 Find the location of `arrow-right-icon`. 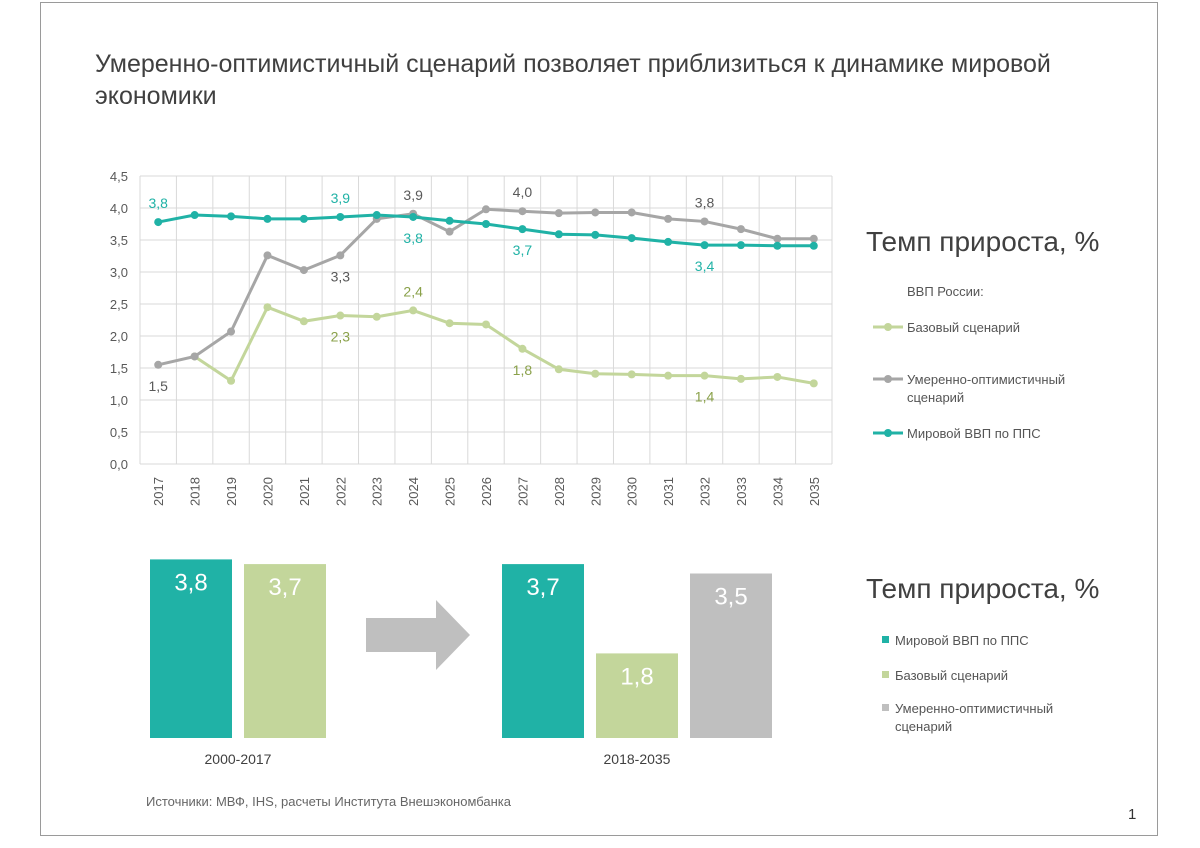

arrow-right-icon is located at coordinates (418, 635).